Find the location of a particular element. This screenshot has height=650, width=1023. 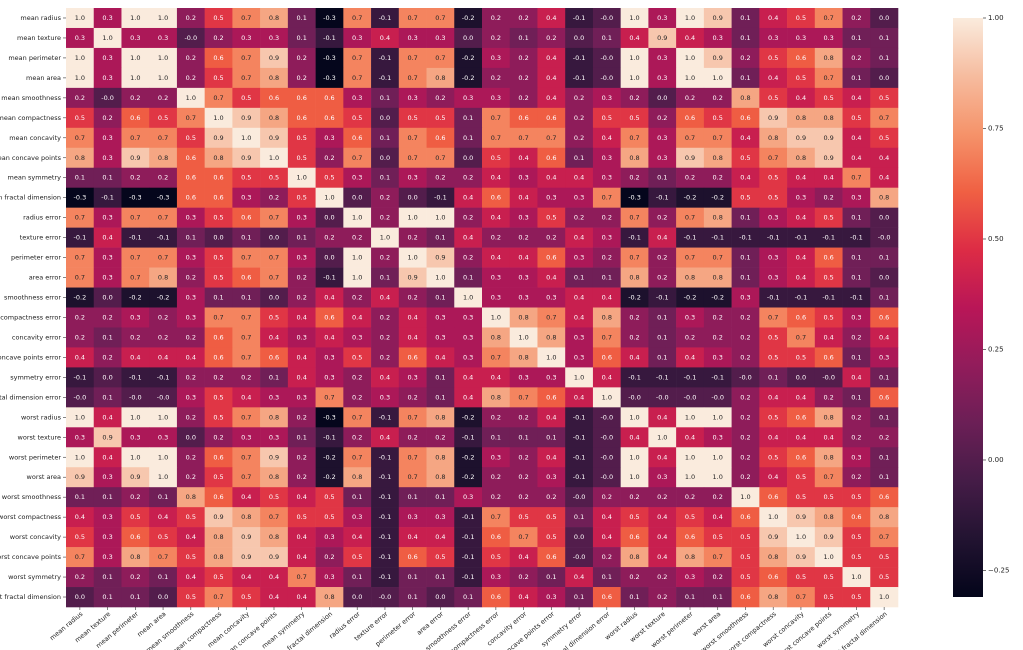

colorbar-tick-label: 0.00 is located at coordinates (996, 460).